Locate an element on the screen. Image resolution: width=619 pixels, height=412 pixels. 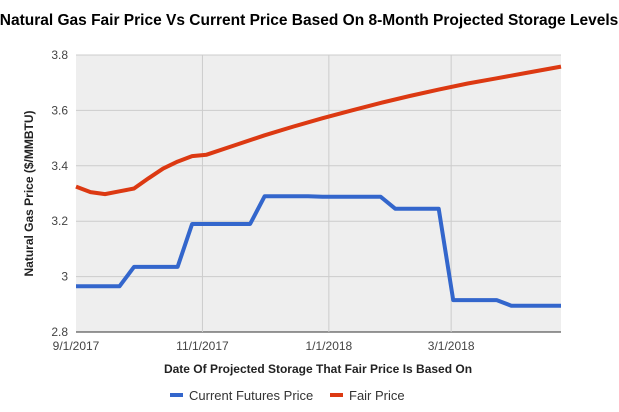
y-tick-label: 3.8 is located at coordinates (59, 55).